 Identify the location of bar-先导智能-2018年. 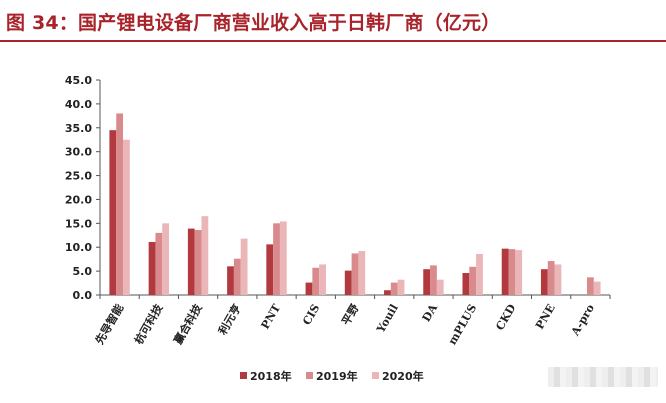
(113, 212).